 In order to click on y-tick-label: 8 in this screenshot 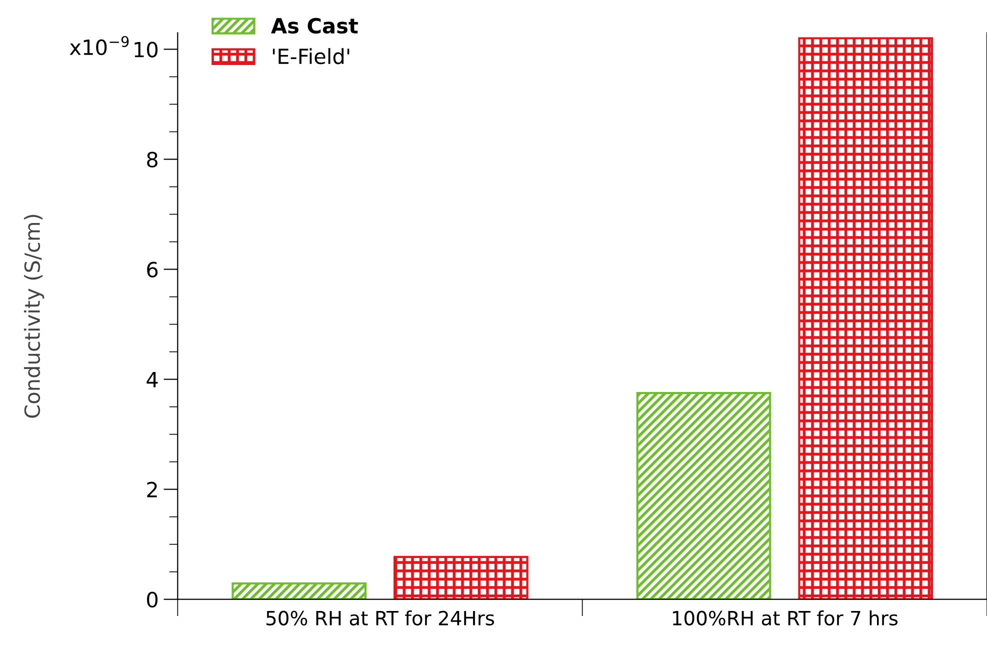, I will do `click(152, 160)`.